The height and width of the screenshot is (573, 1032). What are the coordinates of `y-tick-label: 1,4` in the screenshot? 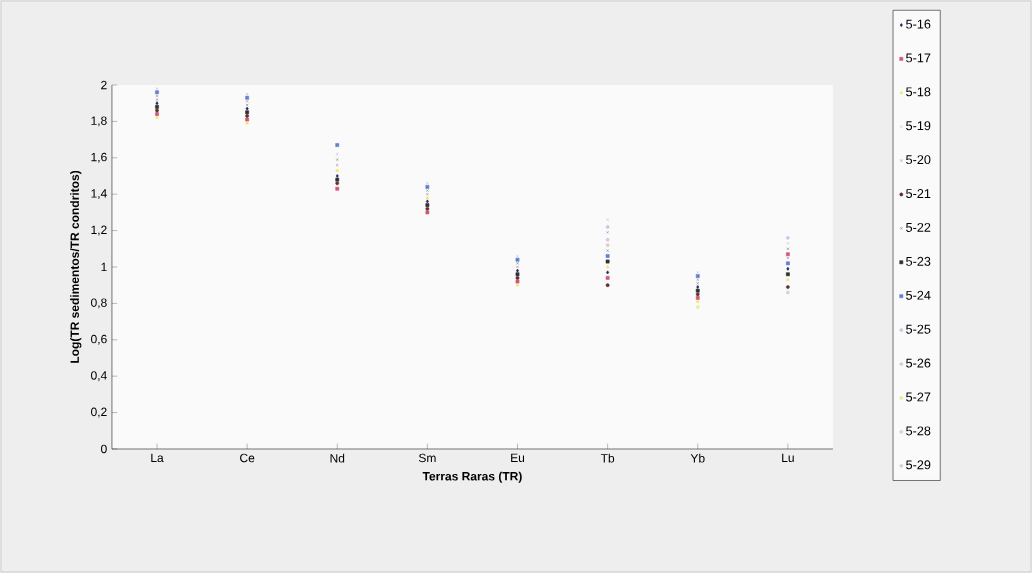 It's located at (99, 194).